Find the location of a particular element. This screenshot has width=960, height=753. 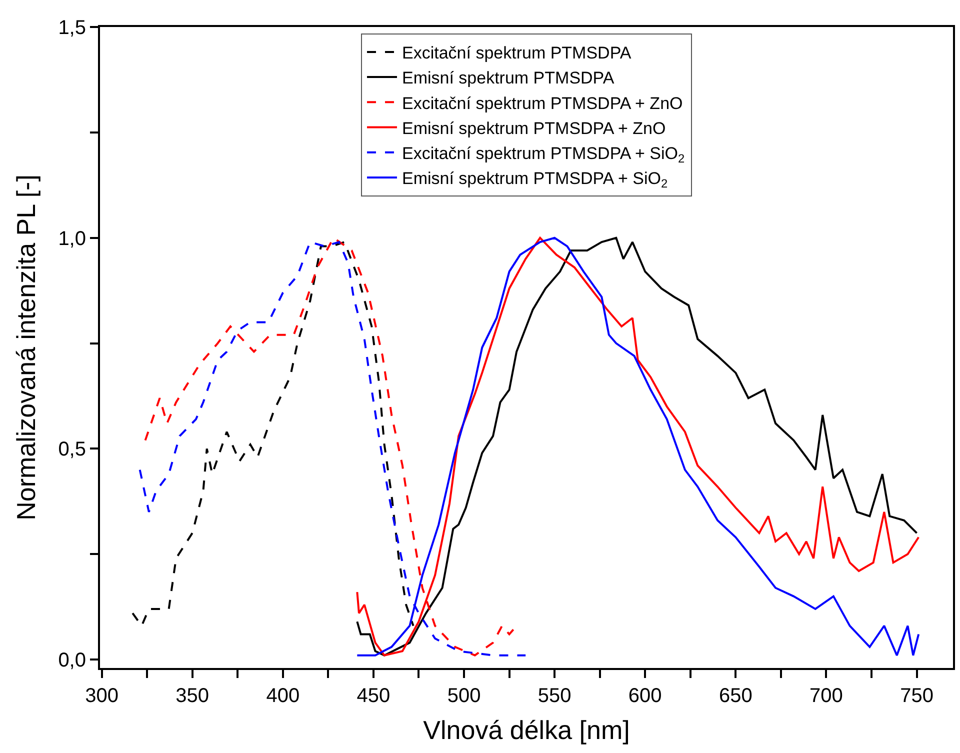

legend-label: Excitační spektrum PTMSDPA + ZnO is located at coordinates (542, 103).